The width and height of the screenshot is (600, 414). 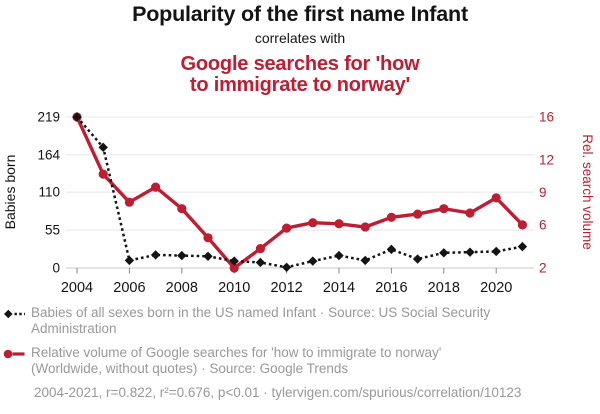 What do you see at coordinates (300, 14) in the screenshot?
I see `chart-title-primary: Popularity of the first name Infant` at bounding box center [300, 14].